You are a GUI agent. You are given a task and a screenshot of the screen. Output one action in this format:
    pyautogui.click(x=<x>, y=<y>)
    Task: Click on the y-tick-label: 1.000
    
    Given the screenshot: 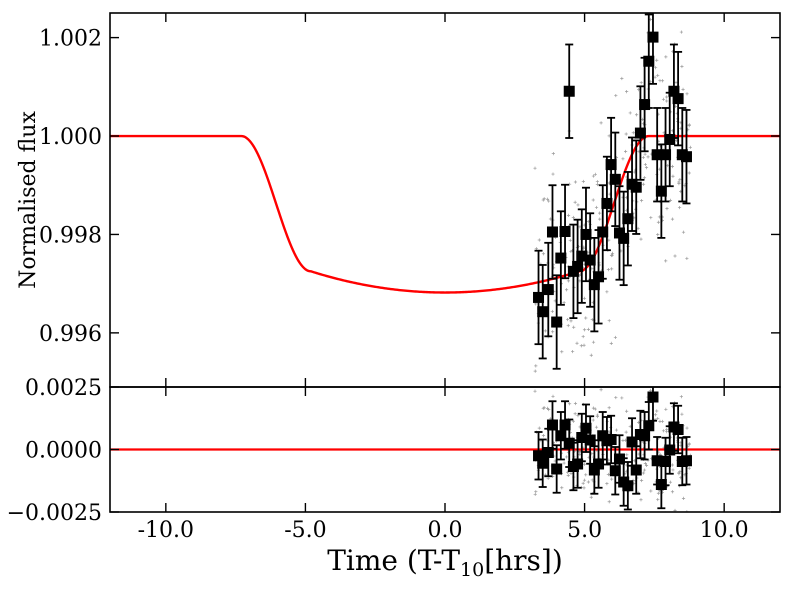 What is the action you would take?
    pyautogui.click(x=70, y=137)
    